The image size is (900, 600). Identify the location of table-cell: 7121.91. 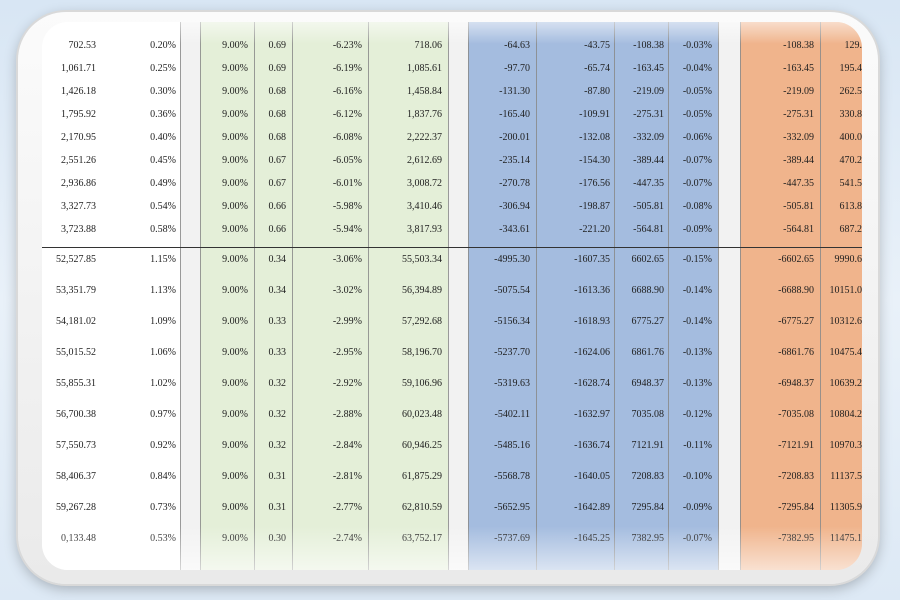
(648, 445).